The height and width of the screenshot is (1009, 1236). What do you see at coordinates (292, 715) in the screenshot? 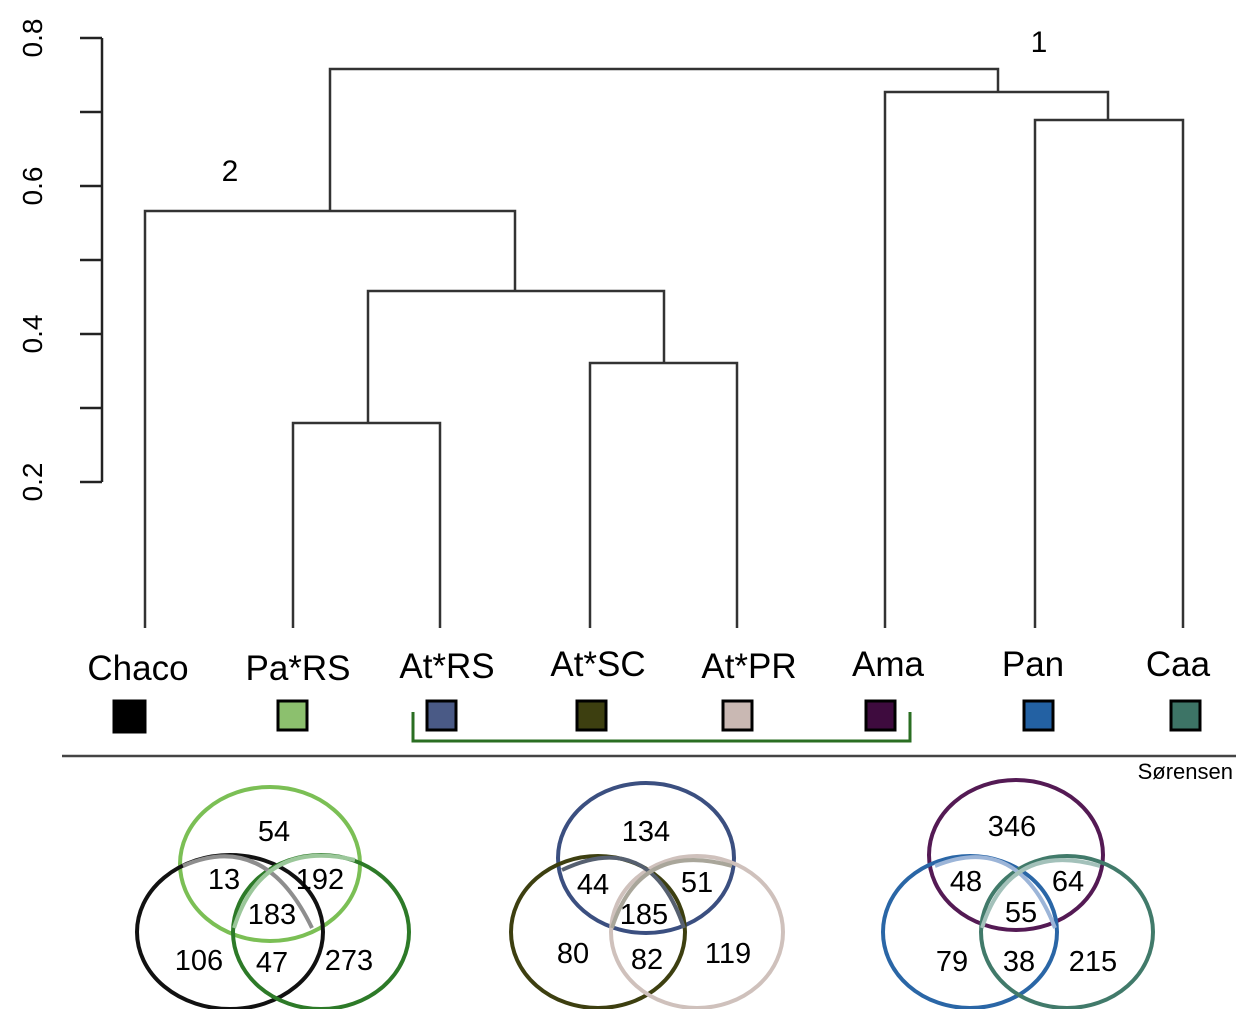
I see `swatch-pars` at bounding box center [292, 715].